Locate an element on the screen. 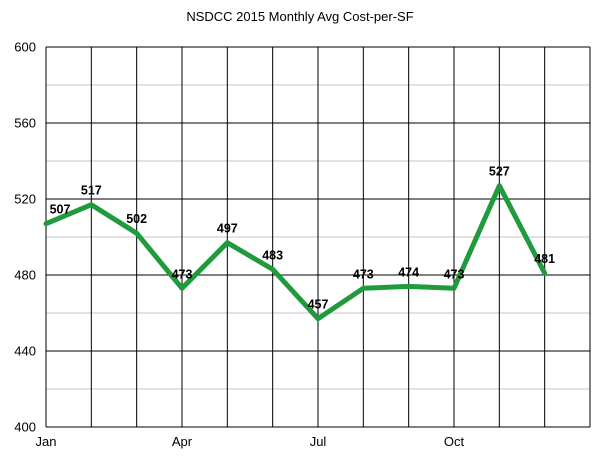  data-label: 483 is located at coordinates (272, 255).